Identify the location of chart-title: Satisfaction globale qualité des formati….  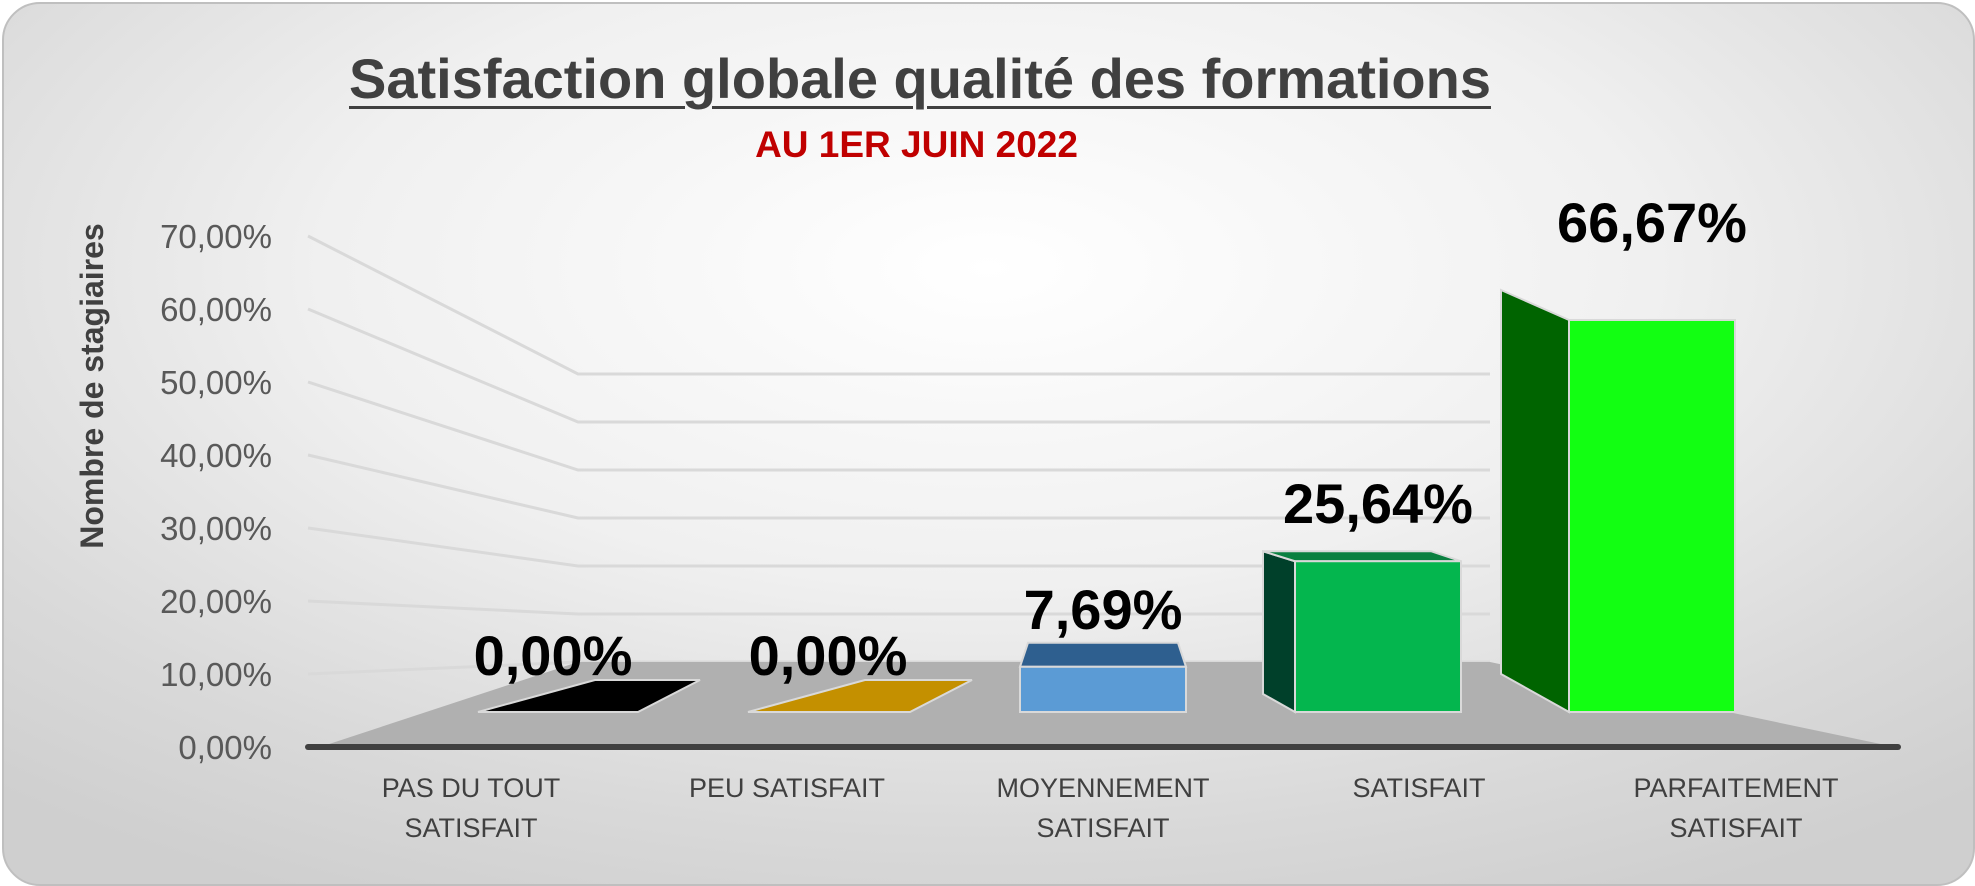
(920, 78).